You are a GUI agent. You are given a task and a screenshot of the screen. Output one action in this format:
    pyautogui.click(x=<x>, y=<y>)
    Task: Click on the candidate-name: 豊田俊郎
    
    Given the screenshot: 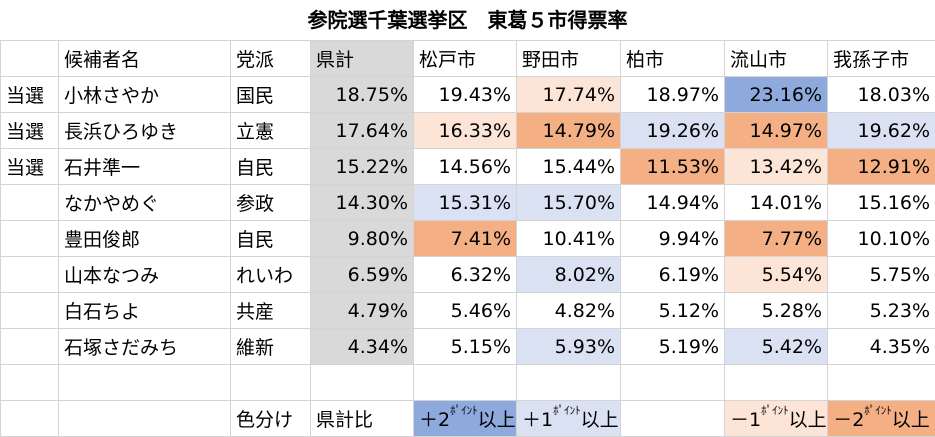 What is the action you would take?
    pyautogui.click(x=144, y=238)
    